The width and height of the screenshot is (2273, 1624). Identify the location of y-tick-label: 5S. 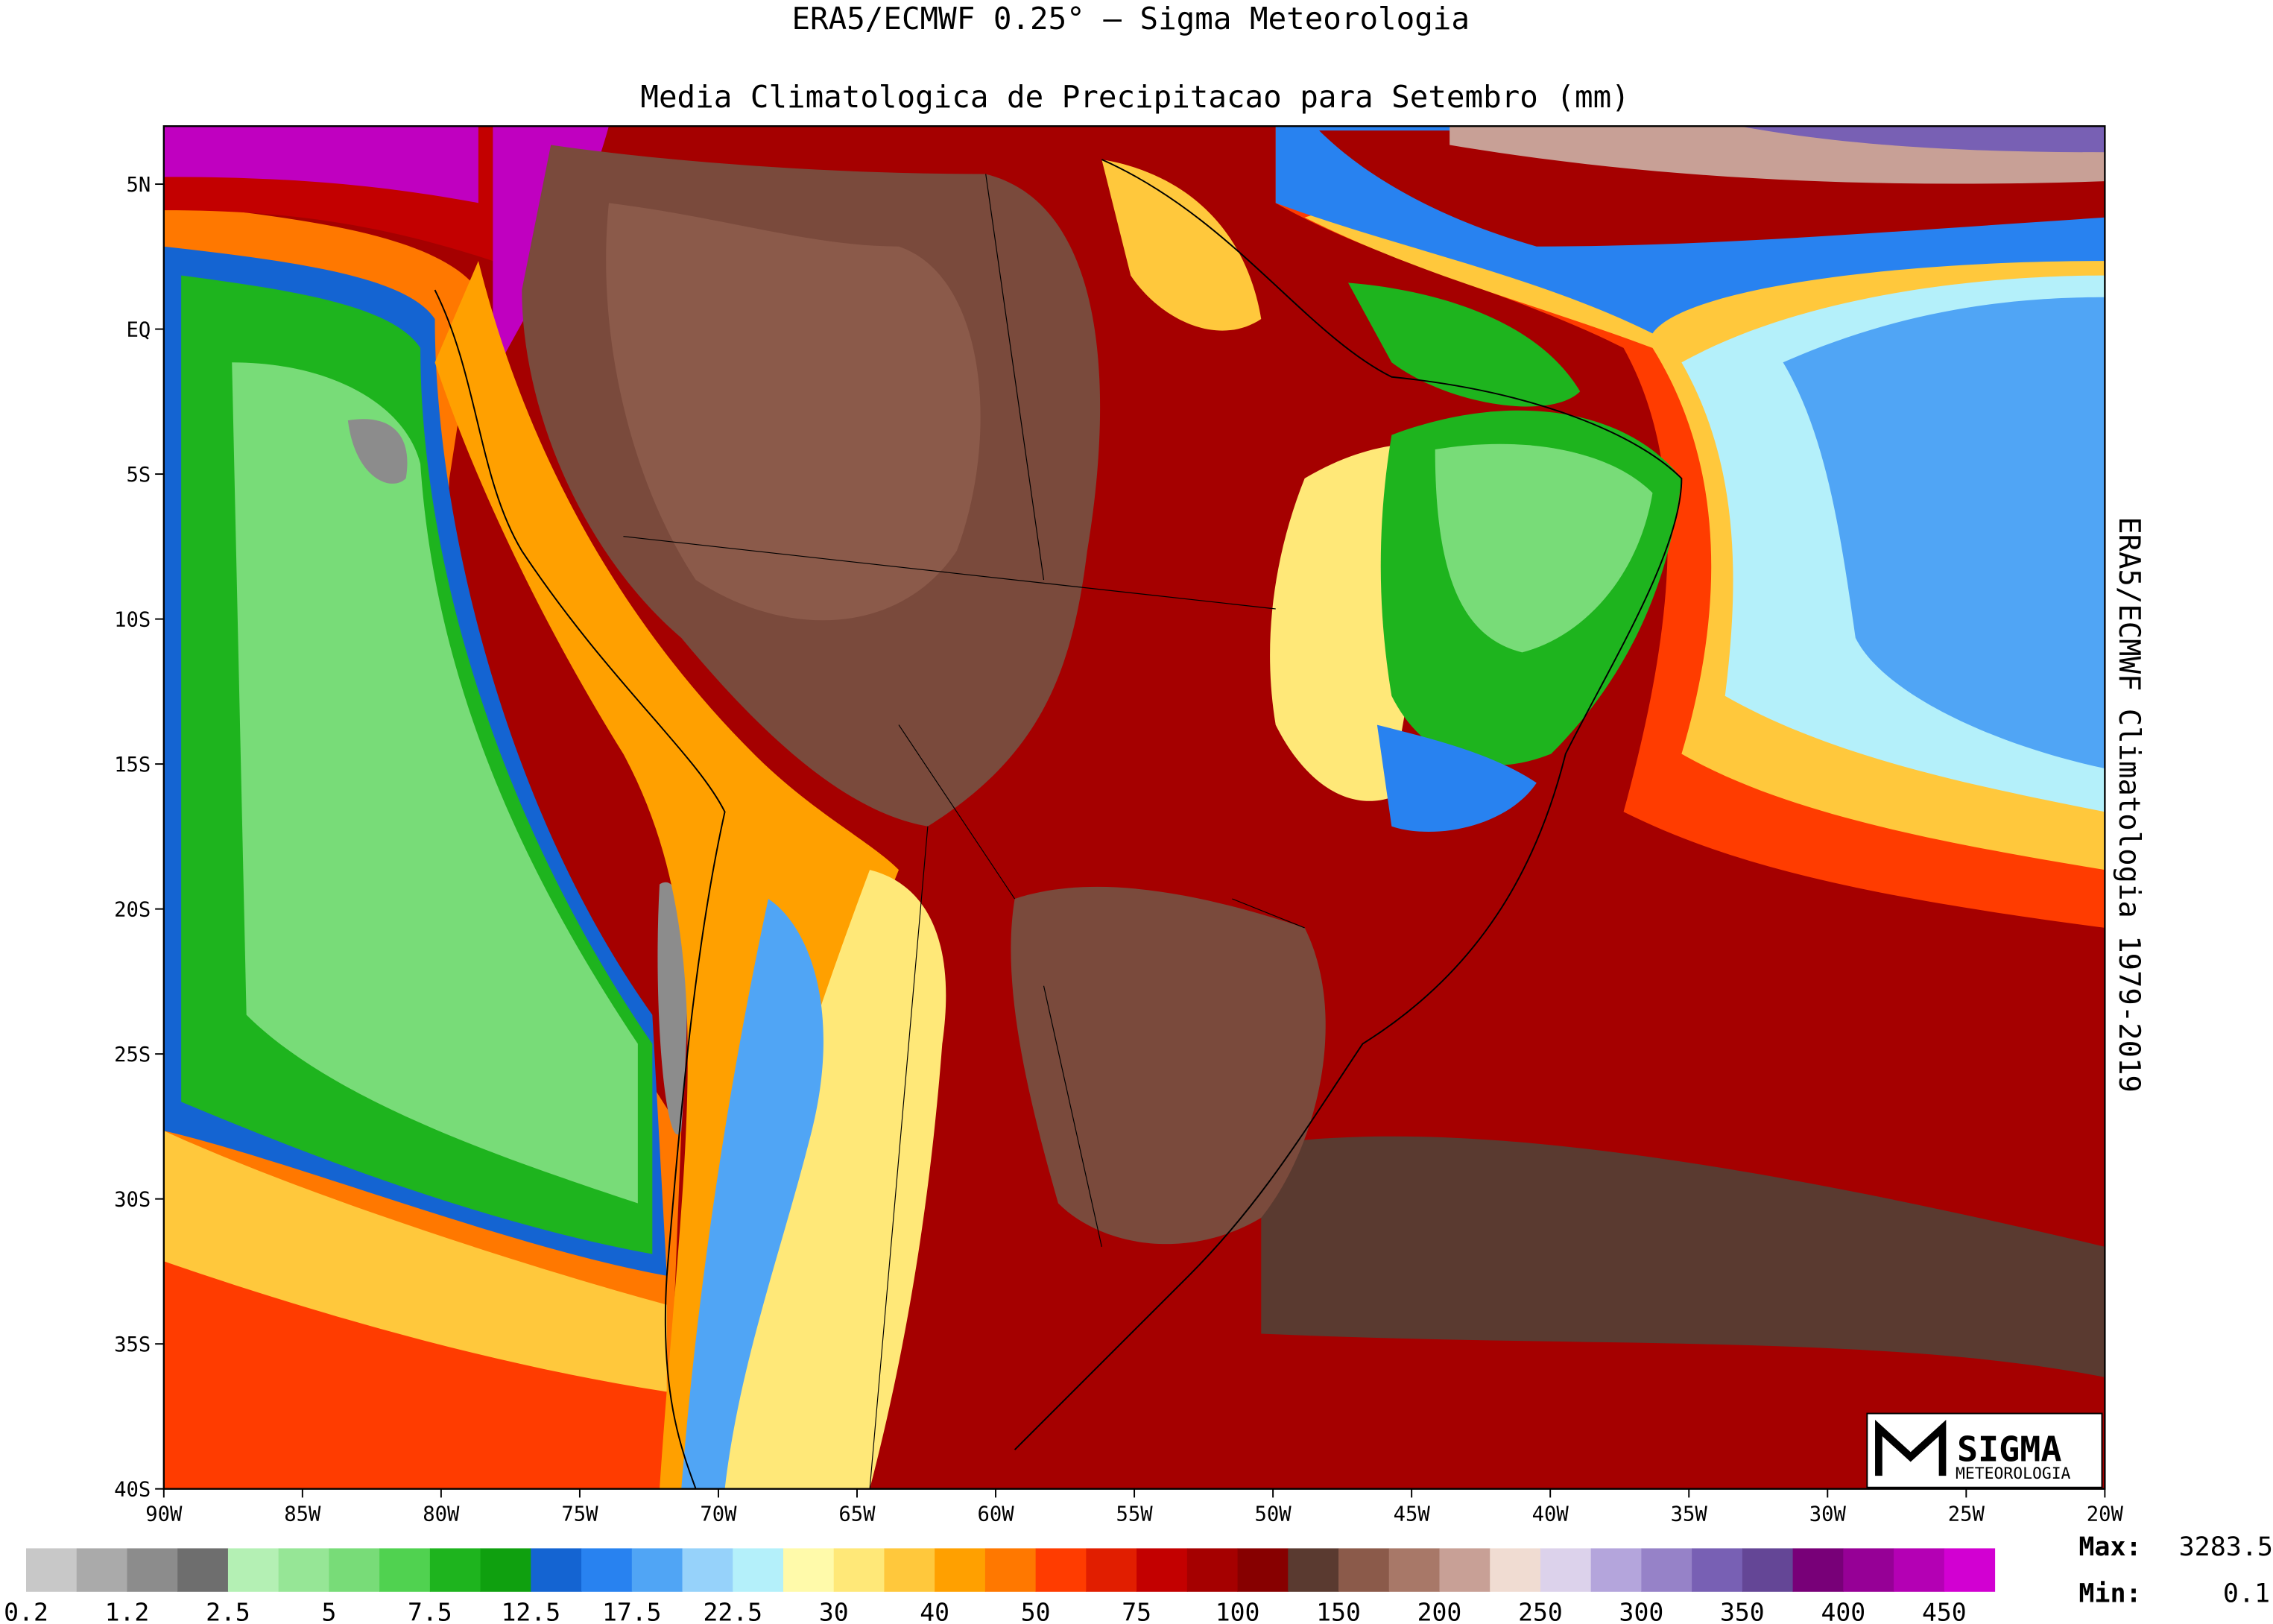
(139, 475).